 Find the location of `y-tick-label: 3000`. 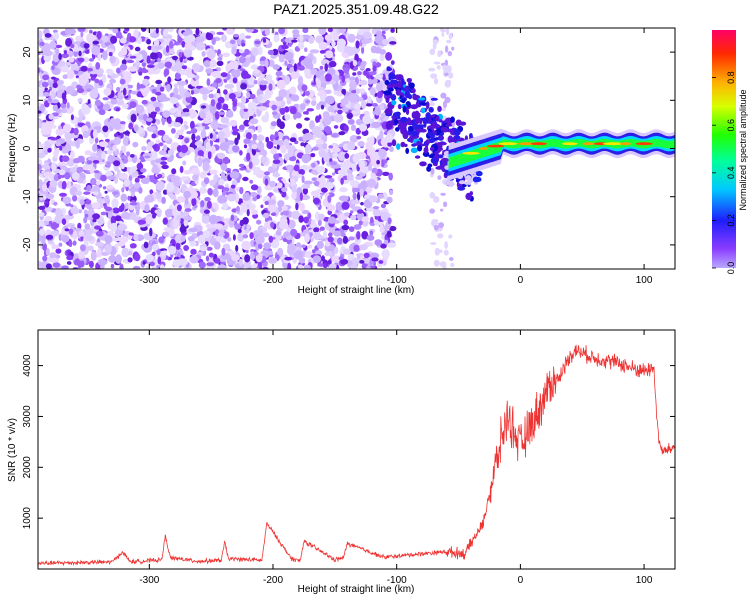

y-tick-label: 3000 is located at coordinates (27, 416).